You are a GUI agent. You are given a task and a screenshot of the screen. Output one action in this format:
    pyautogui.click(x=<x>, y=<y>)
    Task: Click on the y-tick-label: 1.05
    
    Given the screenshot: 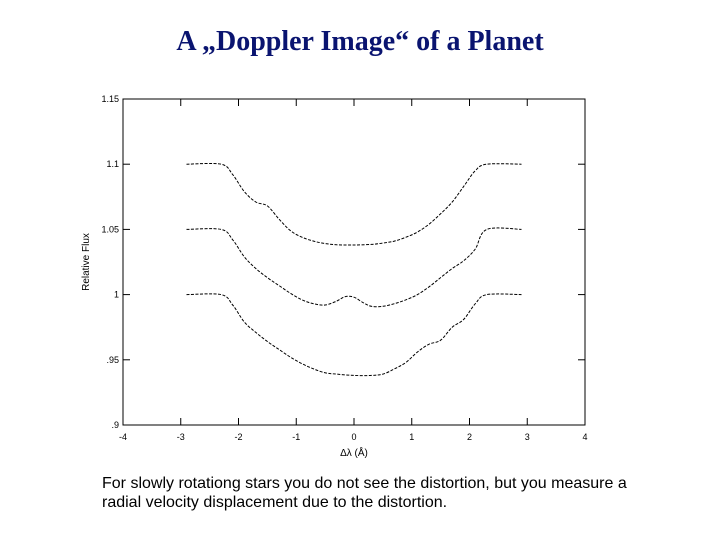 What is the action you would take?
    pyautogui.click(x=110, y=229)
    